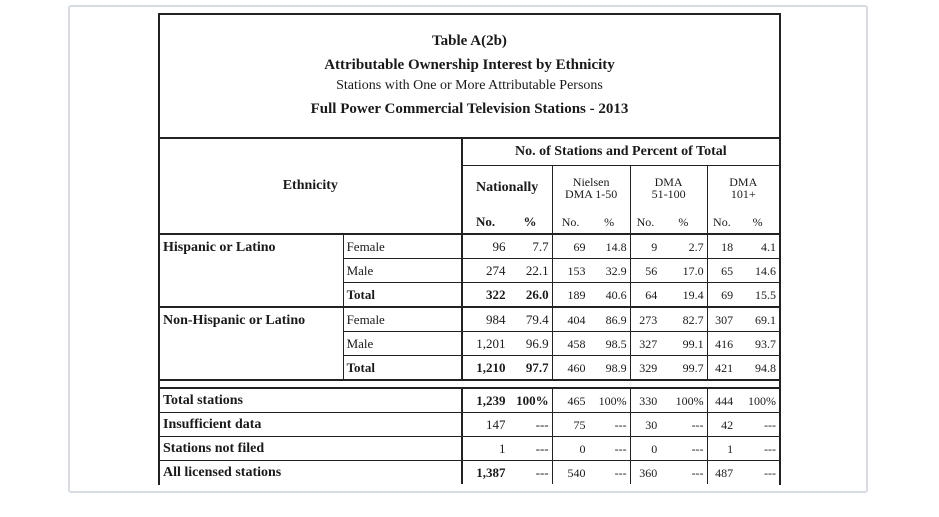 The image size is (939, 517). I want to click on ethnicity-header: Ethnicity, so click(311, 187).